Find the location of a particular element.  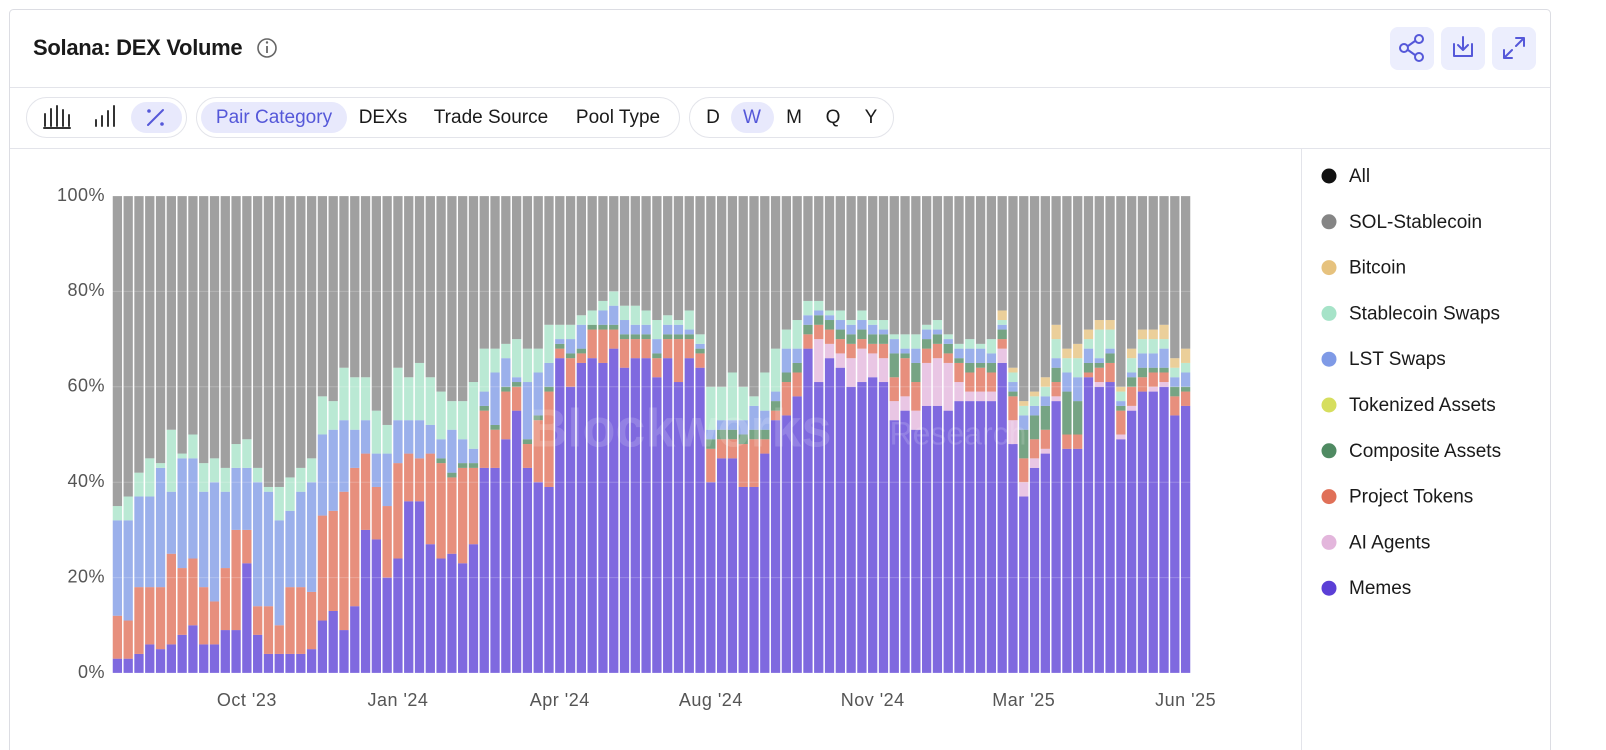

legend-item: Composite Assets is located at coordinates (1411, 451).